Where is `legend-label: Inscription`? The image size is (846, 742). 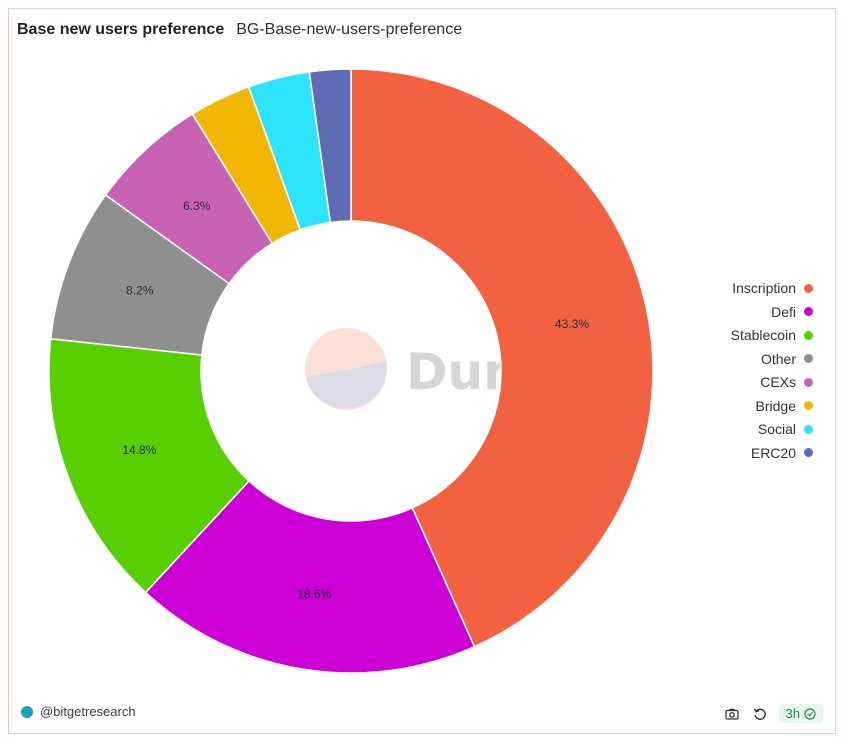 legend-label: Inscription is located at coordinates (764, 288).